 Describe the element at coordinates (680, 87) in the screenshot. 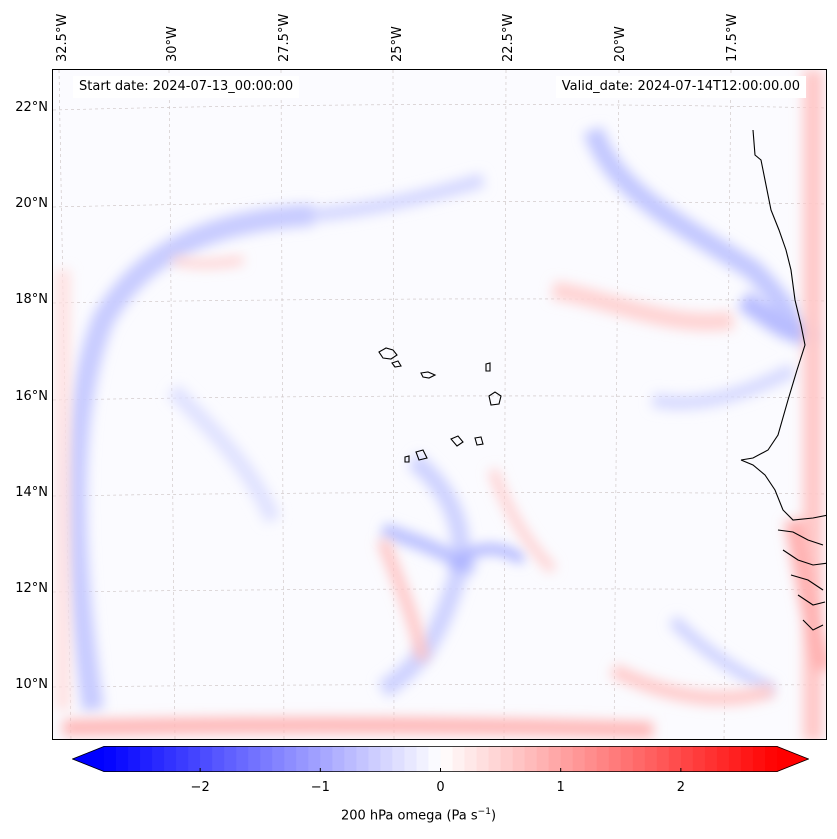

I see `valid-date-label: Valid_date: 2024-07-14T12:00:00.00` at that location.